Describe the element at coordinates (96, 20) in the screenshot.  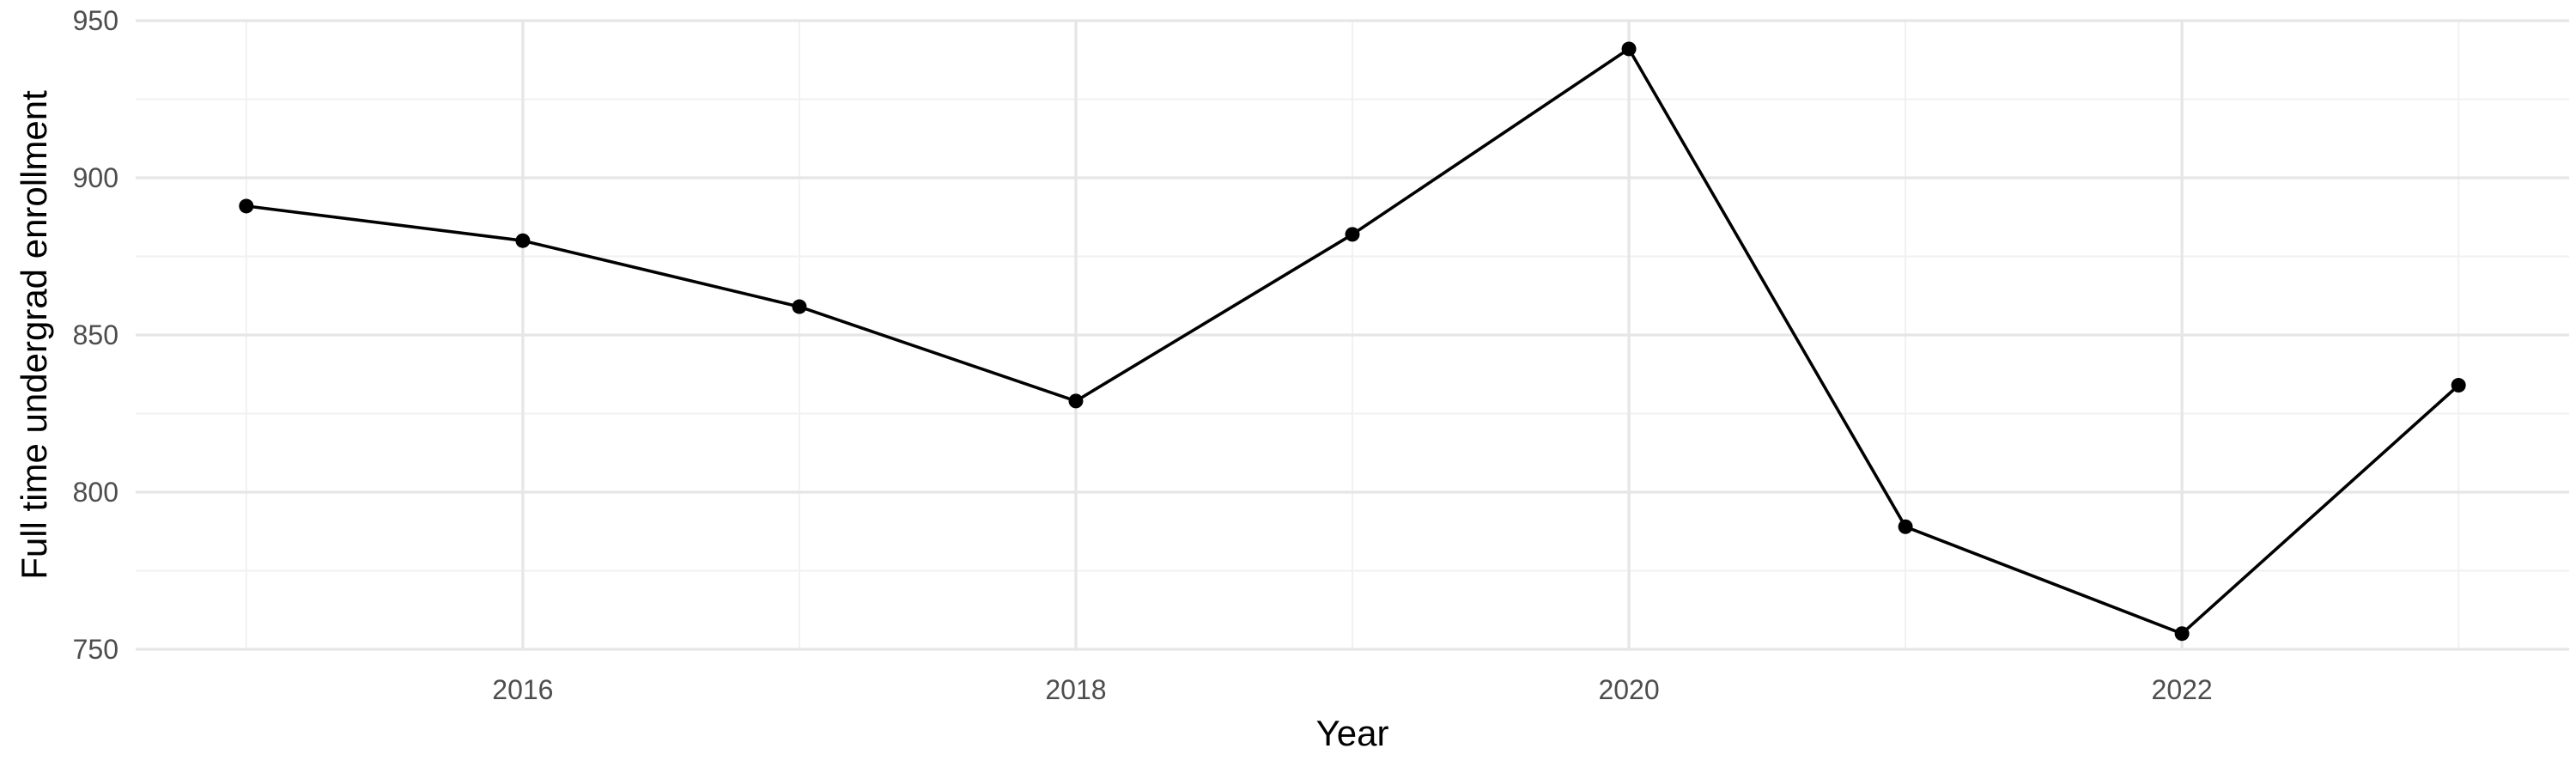
I see `y-tick-label: 950` at that location.